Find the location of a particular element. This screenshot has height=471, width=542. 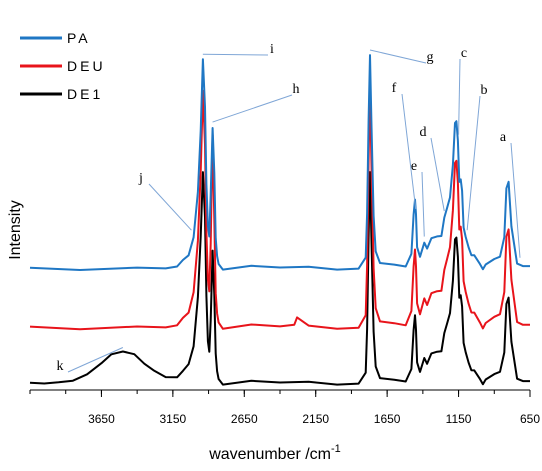

legend-label-de1: DE1 is located at coordinates (85, 94).